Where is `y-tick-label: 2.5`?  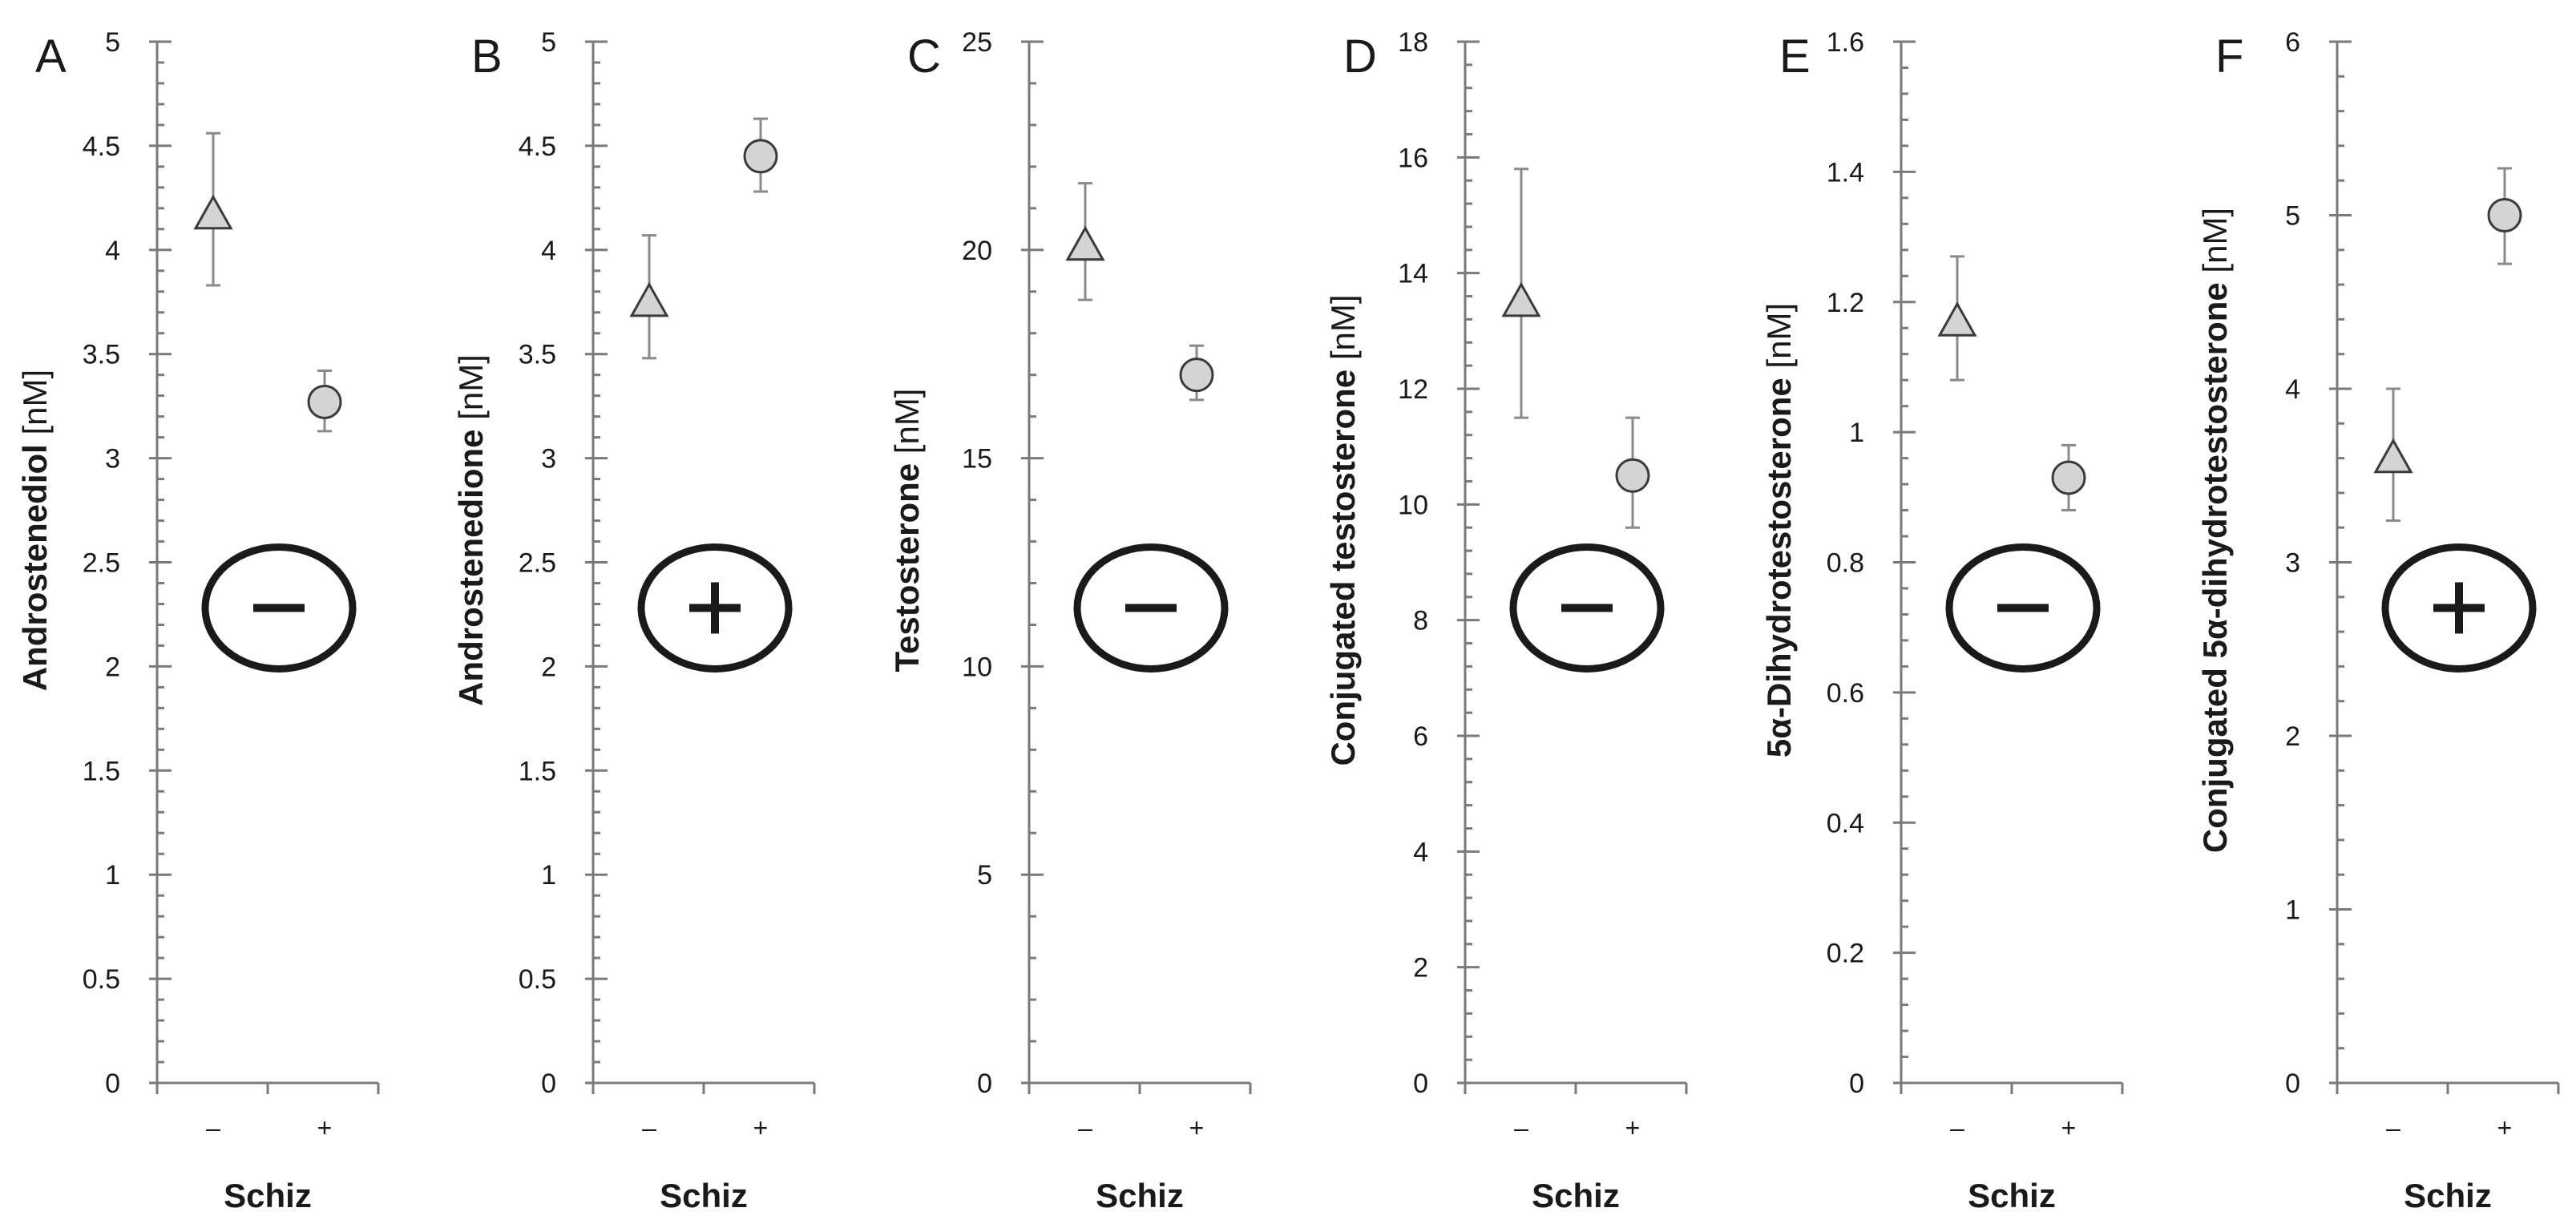 y-tick-label: 2.5 is located at coordinates (102, 563).